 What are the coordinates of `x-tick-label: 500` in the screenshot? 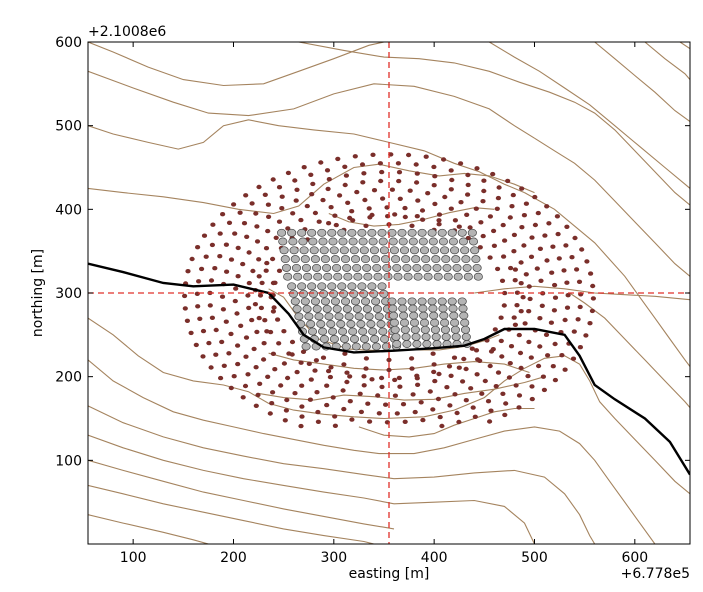 It's located at (534, 558).